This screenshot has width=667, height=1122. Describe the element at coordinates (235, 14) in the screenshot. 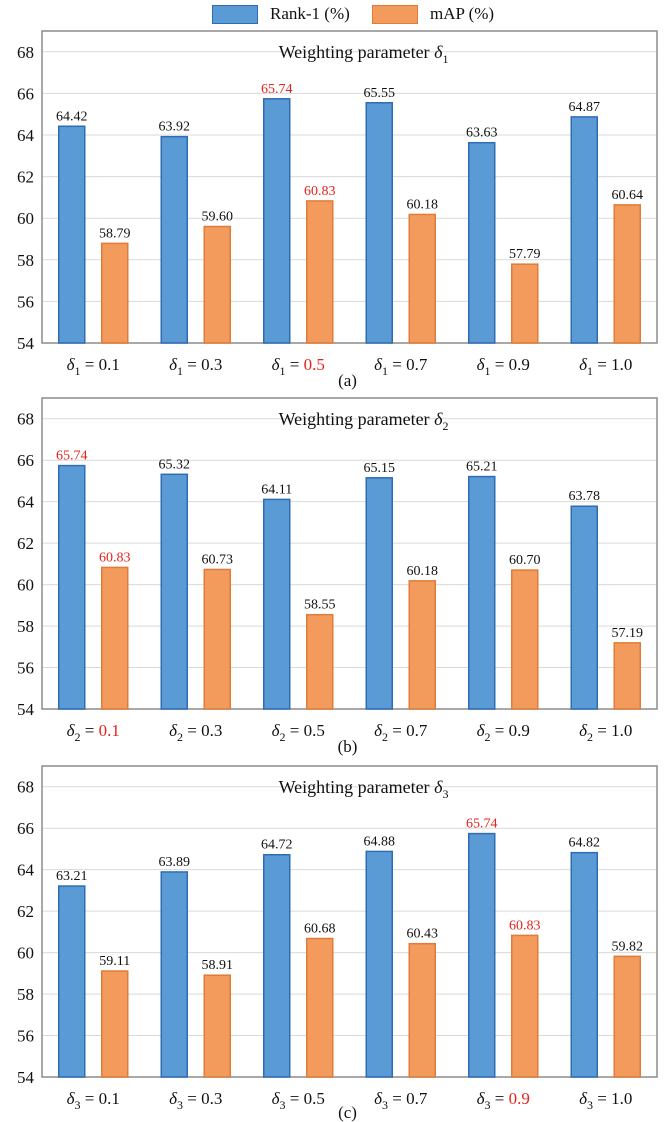

I see `legend-swatch-rank1` at that location.